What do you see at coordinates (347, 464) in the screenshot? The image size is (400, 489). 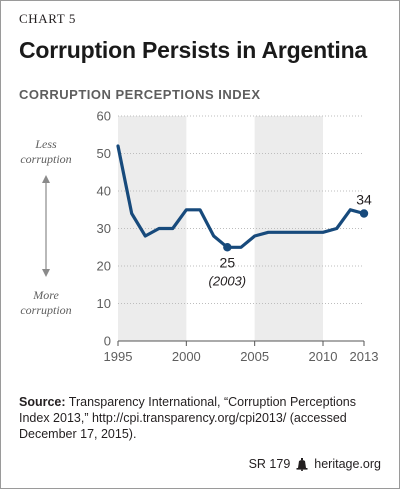 I see `site-name: heritage.org` at bounding box center [347, 464].